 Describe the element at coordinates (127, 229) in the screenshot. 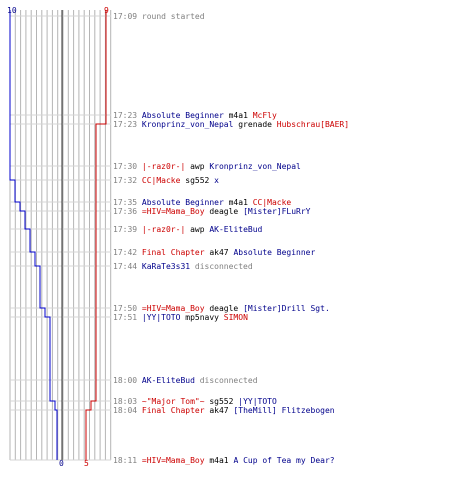

I see `event-time: 17:39` at that location.